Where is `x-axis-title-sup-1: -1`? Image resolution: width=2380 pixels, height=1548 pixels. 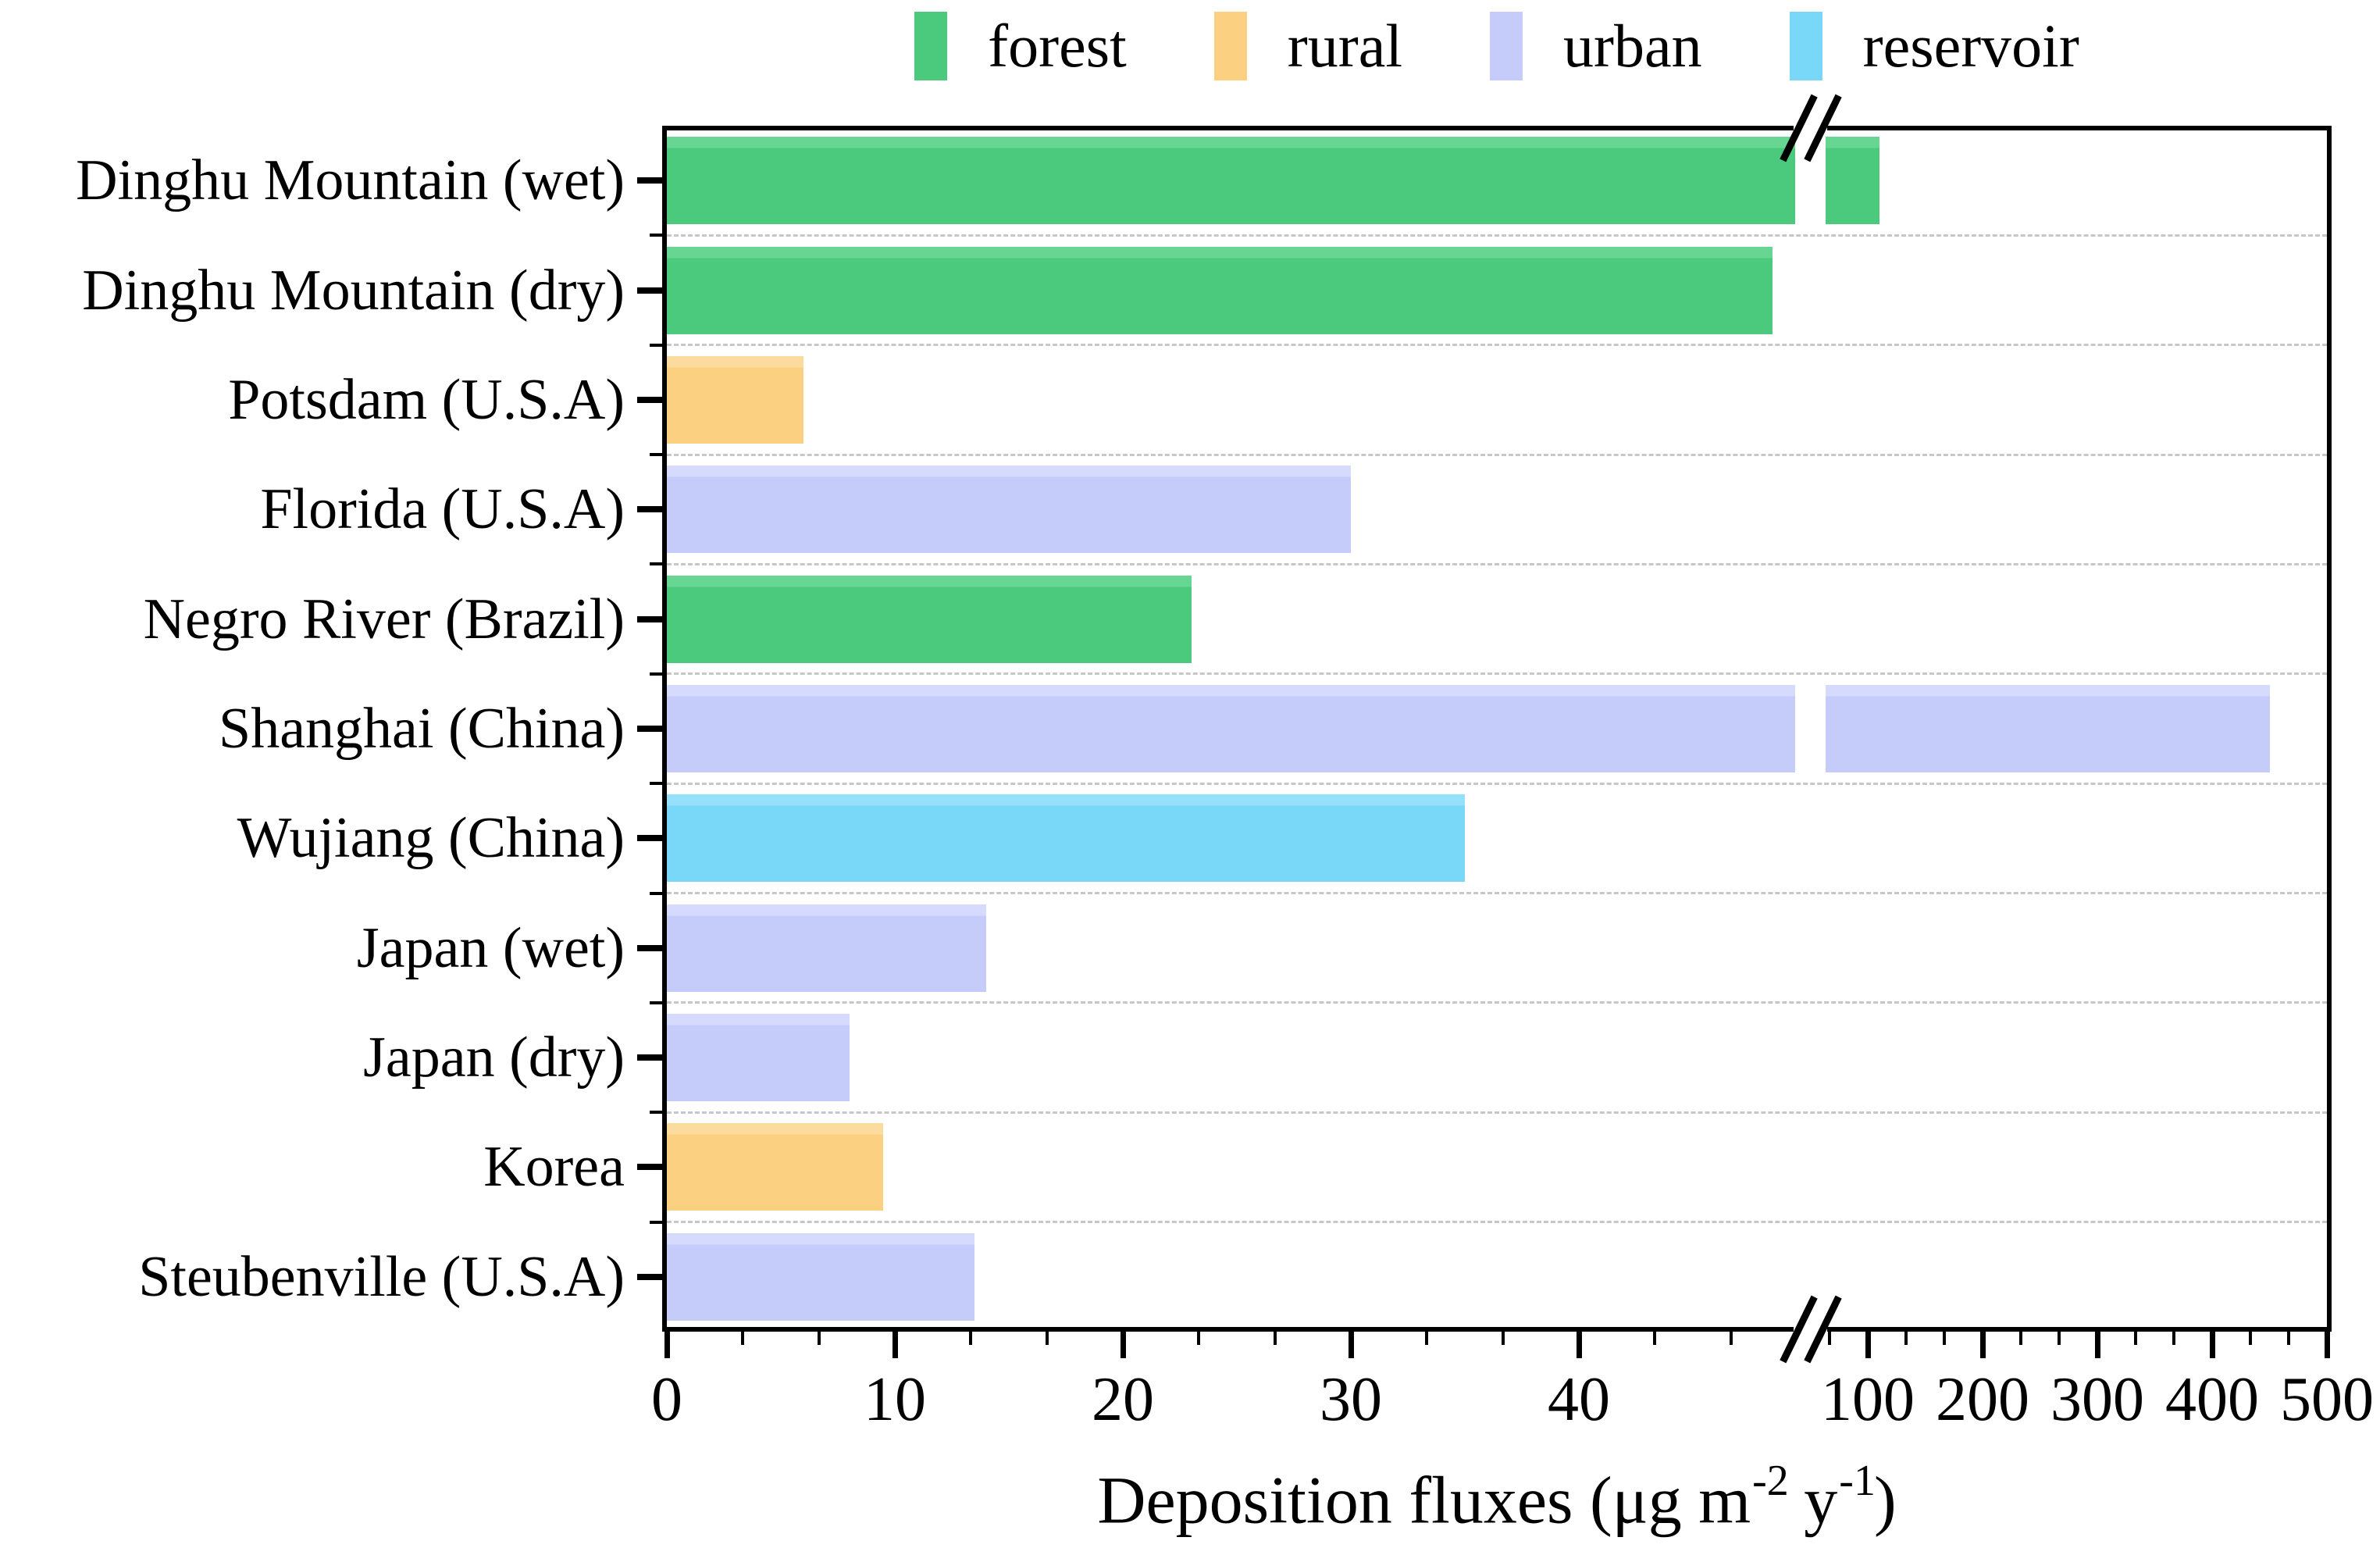
x-axis-title-sup-1: -1 is located at coordinates (1857, 1481).